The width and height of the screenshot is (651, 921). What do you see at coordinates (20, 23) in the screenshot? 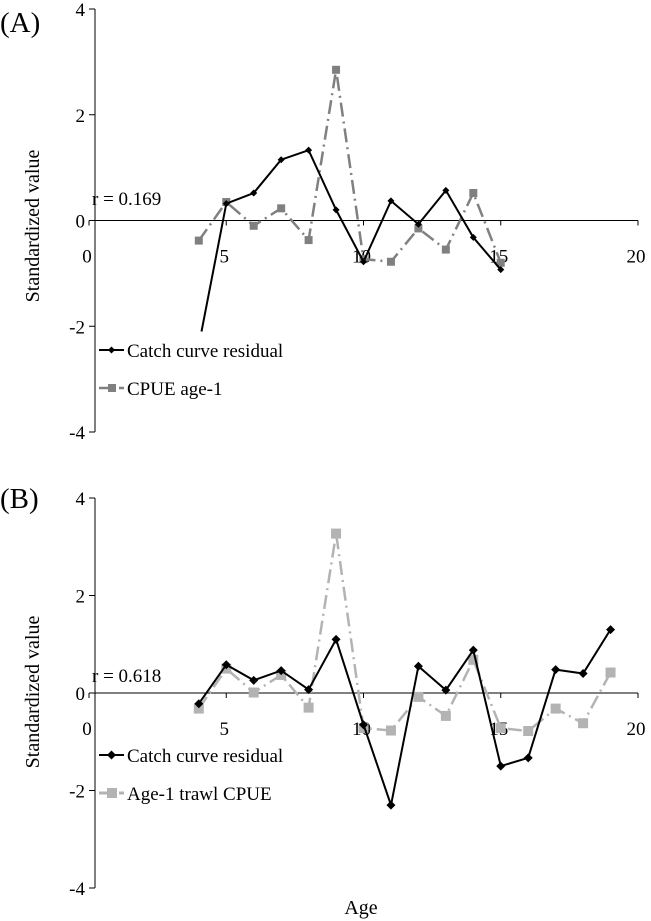
I see `panel-label: (A)` at bounding box center [20, 23].